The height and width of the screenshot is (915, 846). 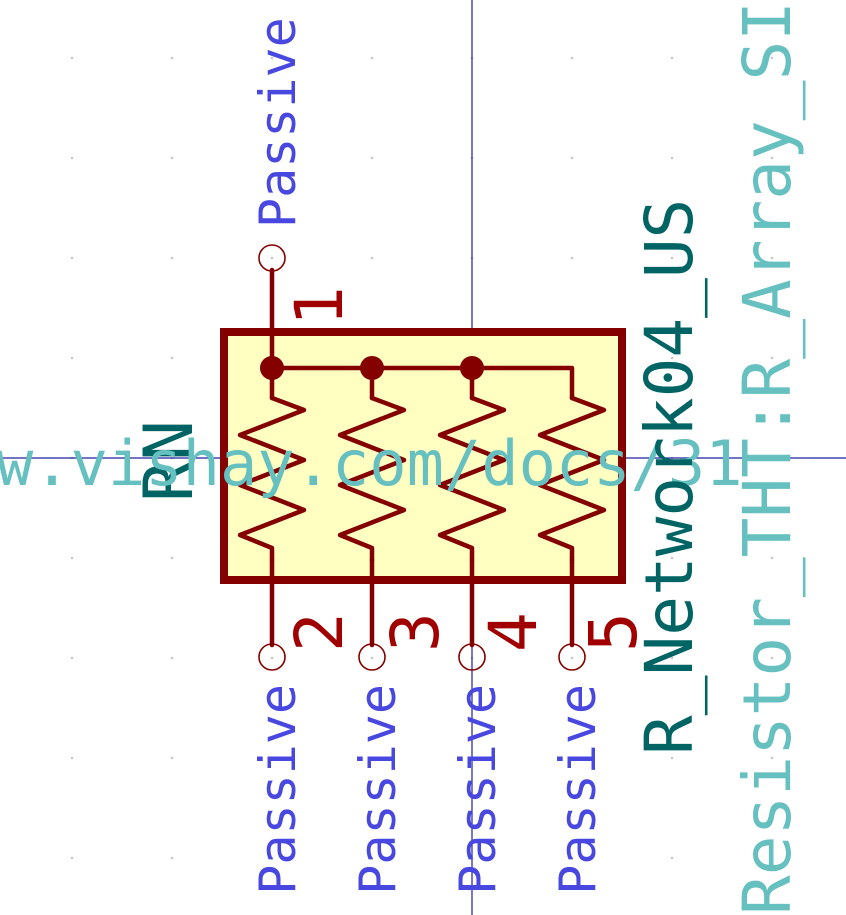 What do you see at coordinates (378, 789) in the screenshot?
I see `pin-3-type: Passive` at bounding box center [378, 789].